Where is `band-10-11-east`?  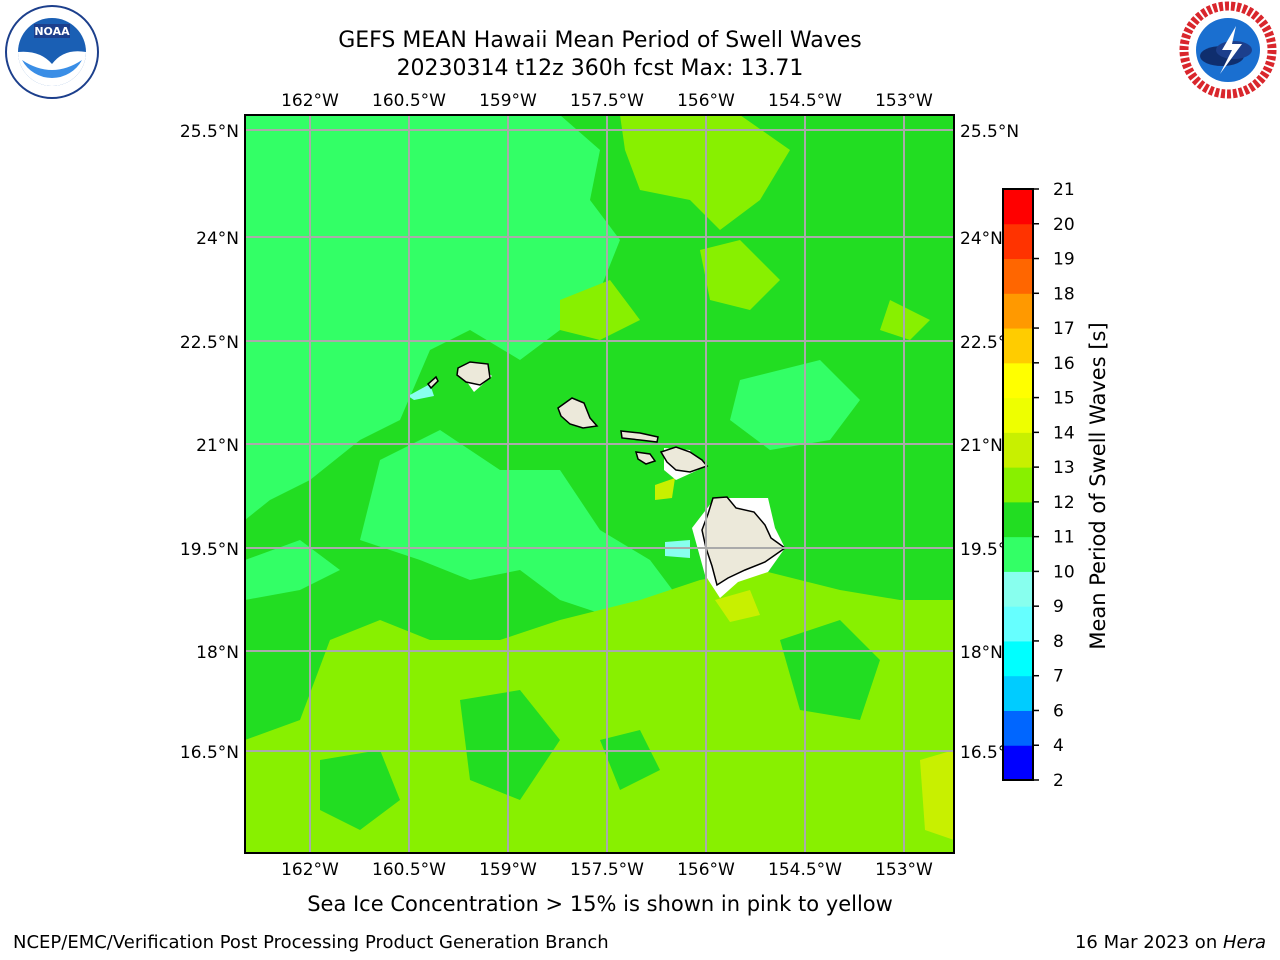
band-10-11-east is located at coordinates (795, 405).